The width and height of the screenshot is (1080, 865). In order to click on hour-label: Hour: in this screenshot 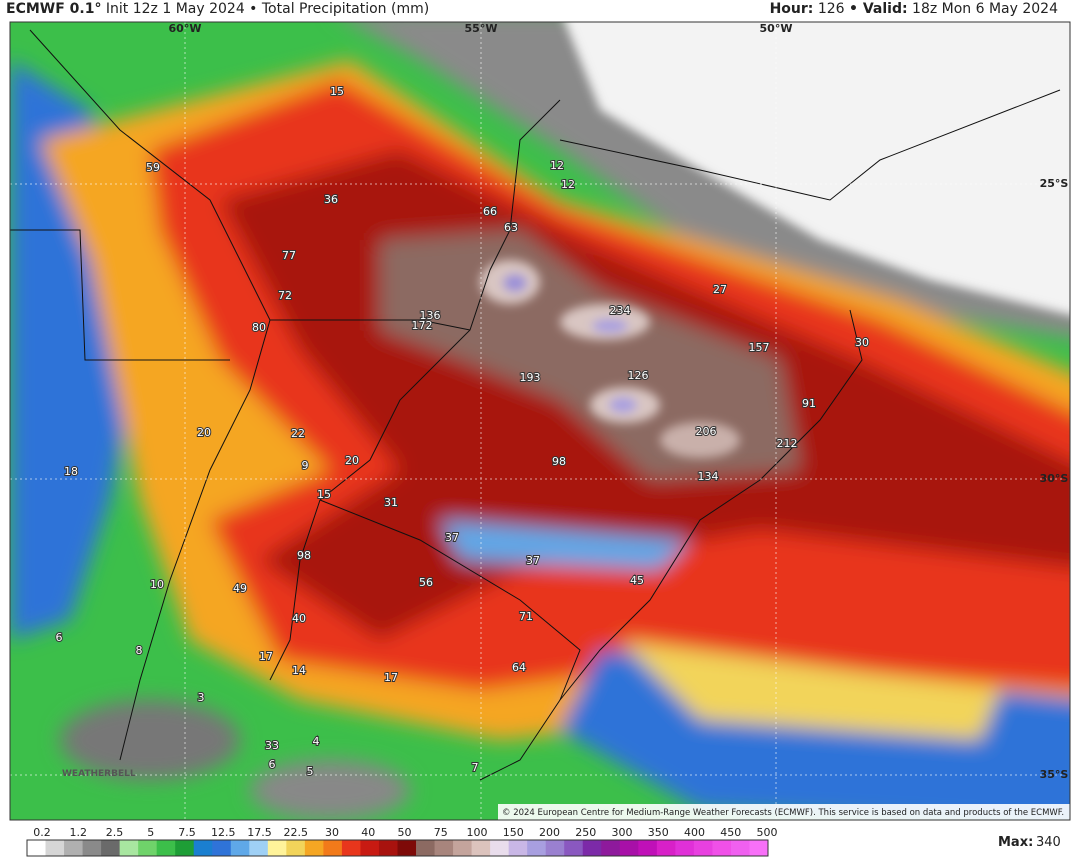, I will do `click(791, 9)`.